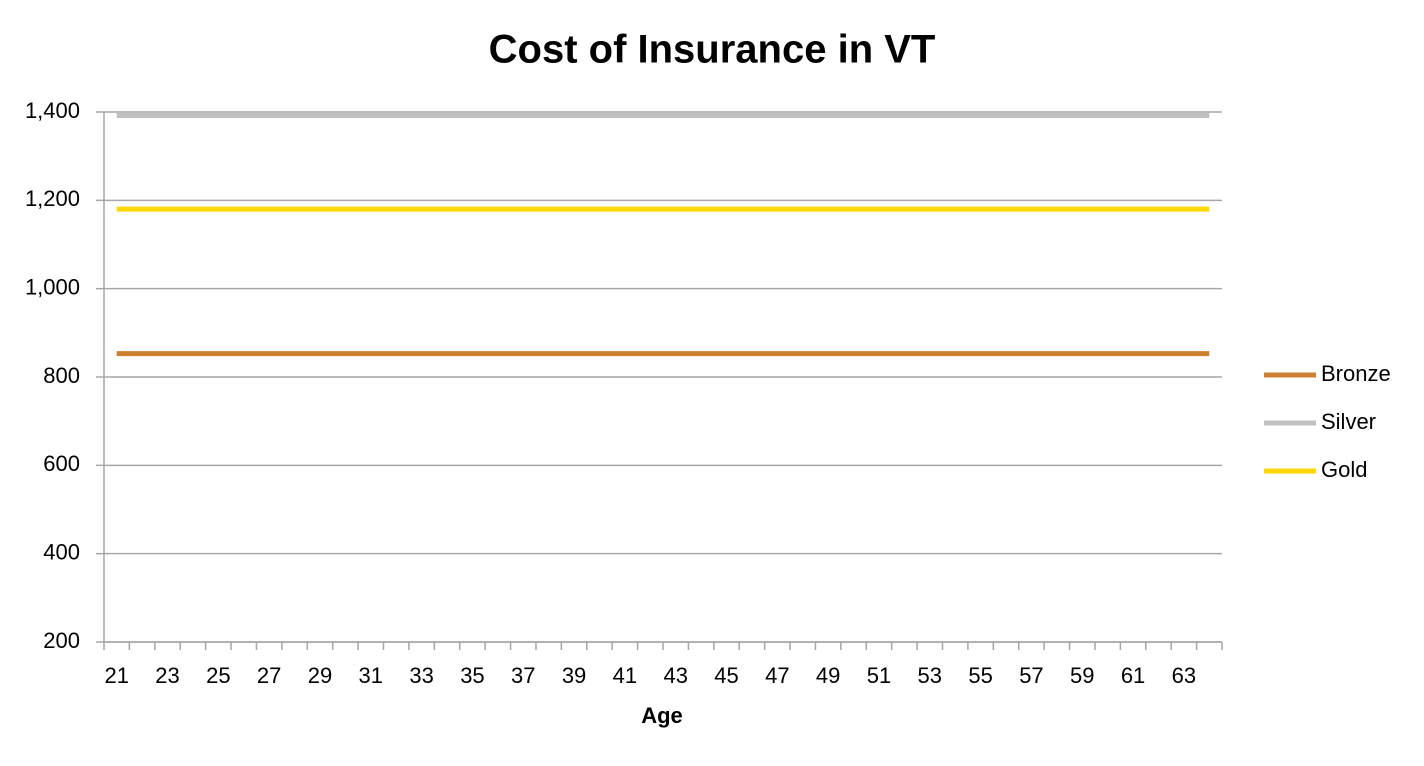 Image resolution: width=1424 pixels, height=766 pixels. I want to click on y-tick-label: 200, so click(61, 640).